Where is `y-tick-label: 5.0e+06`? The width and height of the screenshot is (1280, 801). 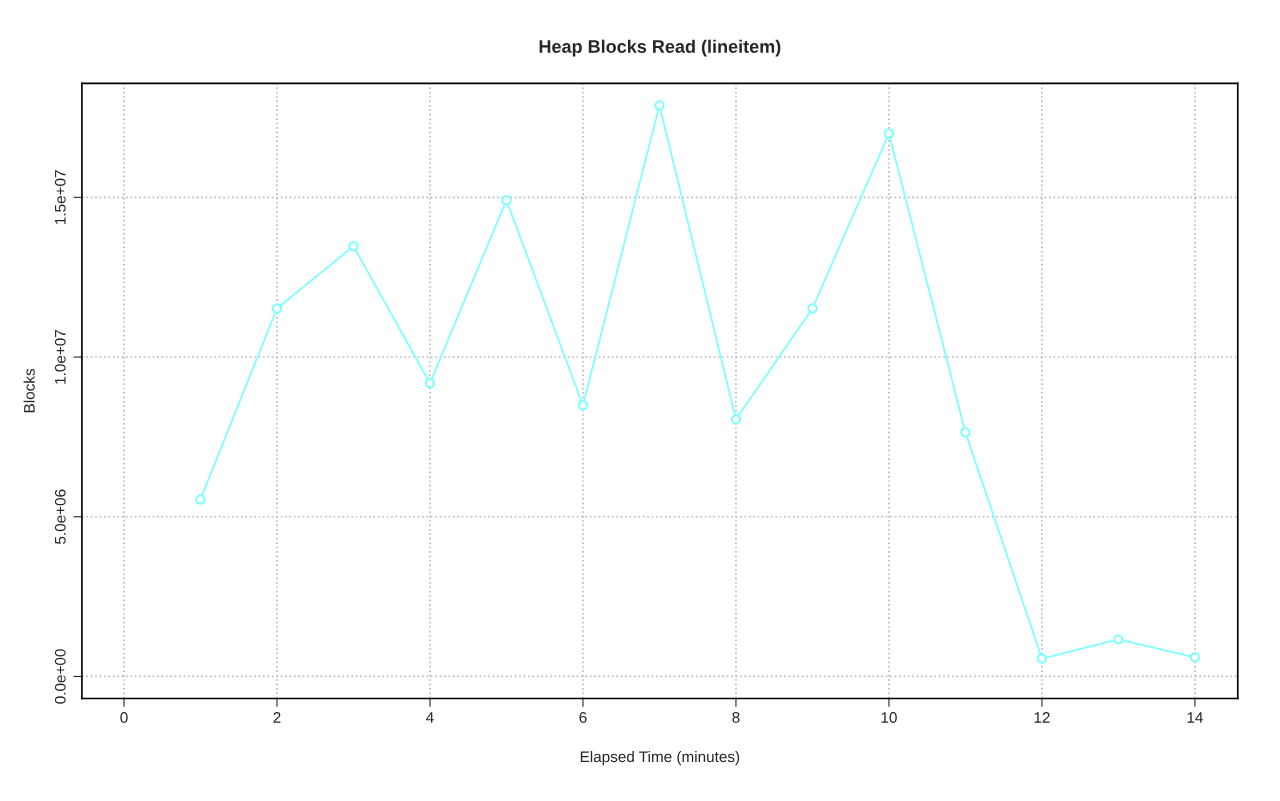
y-tick-label: 5.0e+06 is located at coordinates (60, 516).